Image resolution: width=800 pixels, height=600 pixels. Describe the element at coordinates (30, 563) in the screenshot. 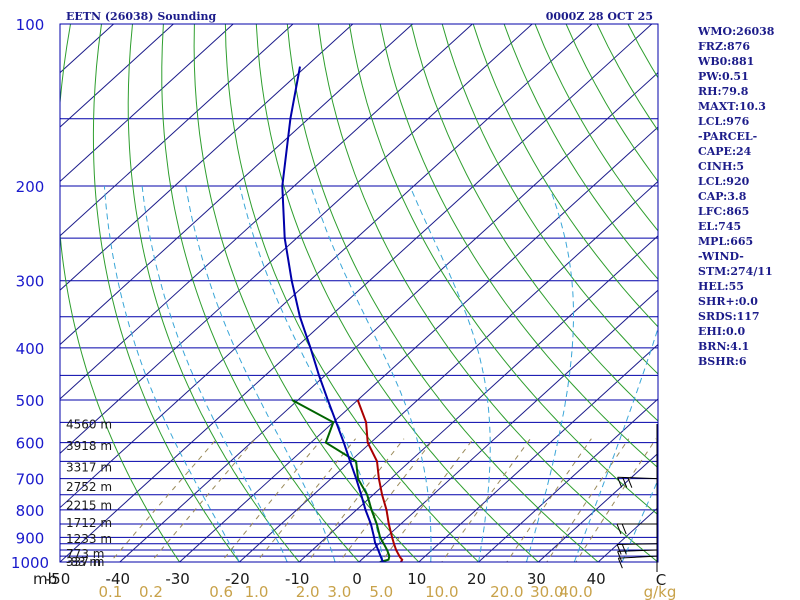

I see `pressure-tick-label: 1000` at that location.